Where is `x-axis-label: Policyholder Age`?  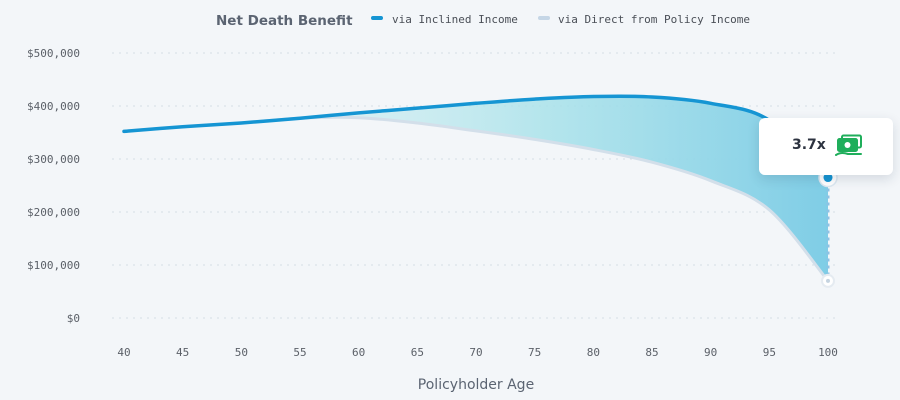
x-axis-label: Policyholder Age is located at coordinates (476, 385).